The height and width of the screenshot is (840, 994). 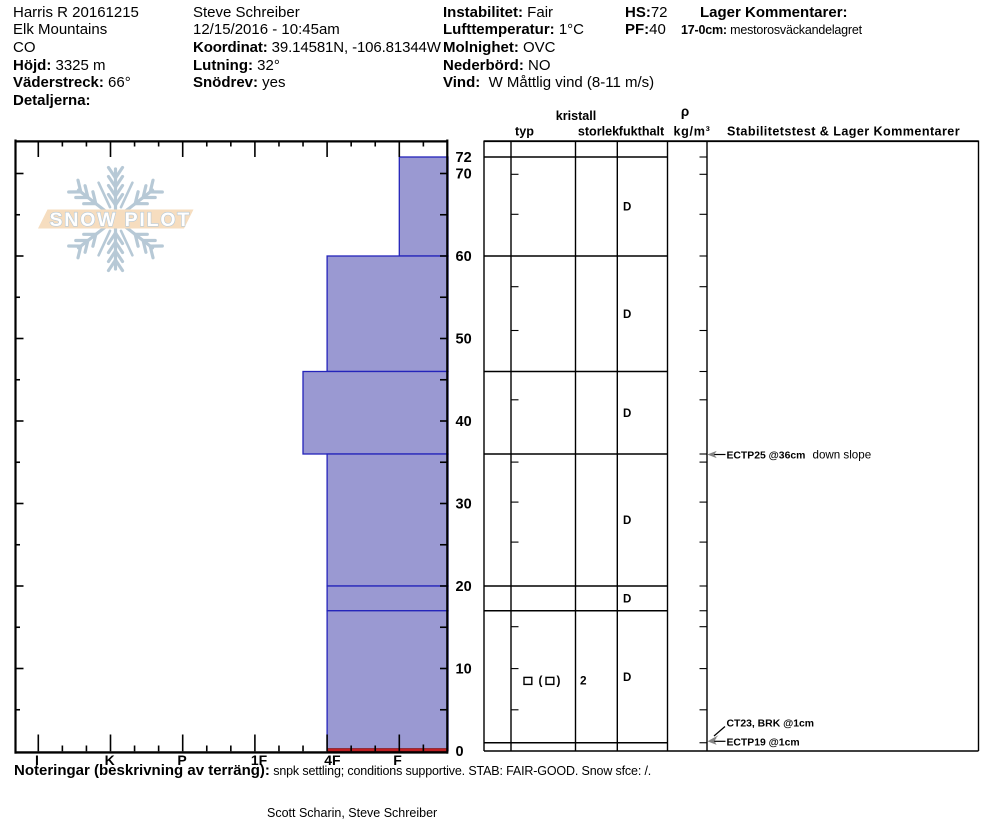 I want to click on svg-text: I, so click(x=37, y=760).